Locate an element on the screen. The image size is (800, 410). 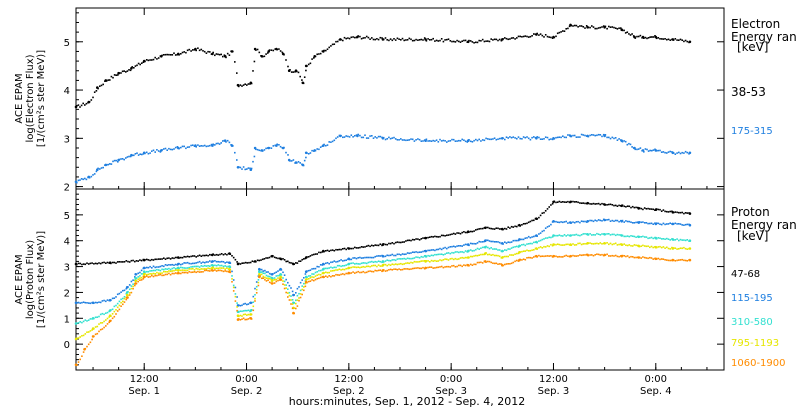
electron-legend-entry: 175-315 is located at coordinates (752, 131).